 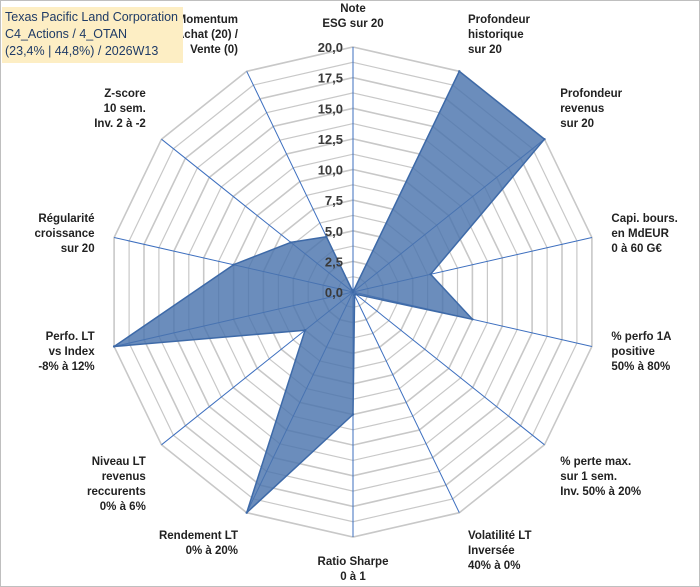 I want to click on tick-label: 10,0, so click(x=330, y=170).